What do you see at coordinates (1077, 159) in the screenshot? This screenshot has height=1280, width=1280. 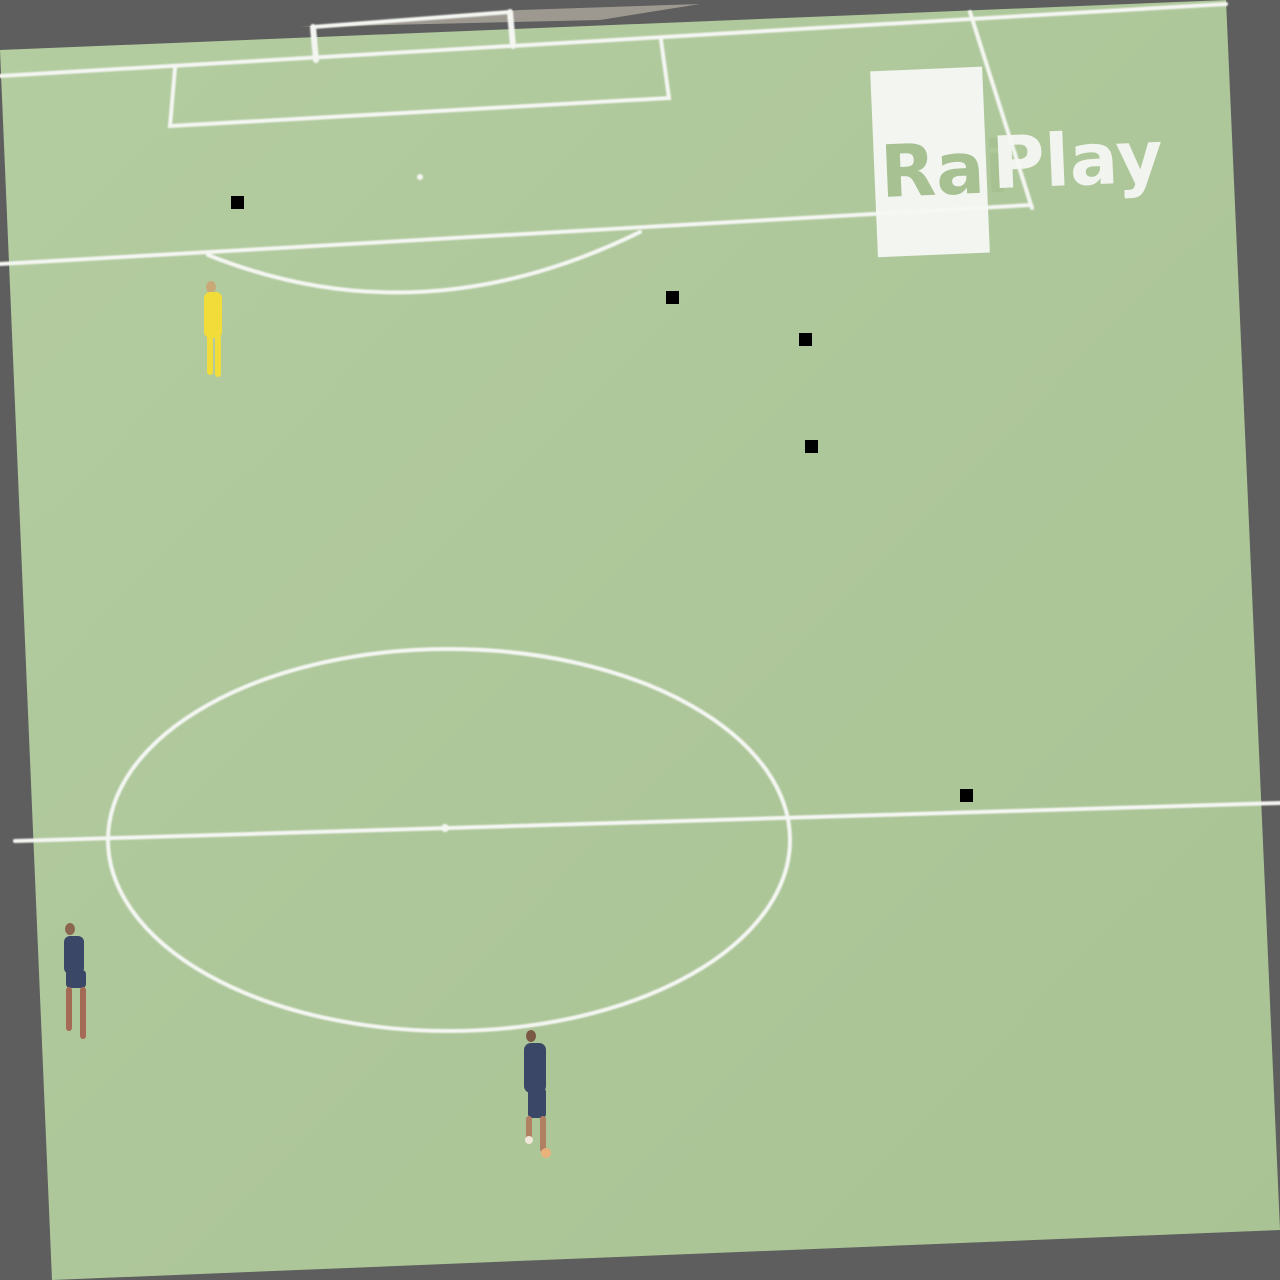 I see `logo-text-play: Play` at bounding box center [1077, 159].